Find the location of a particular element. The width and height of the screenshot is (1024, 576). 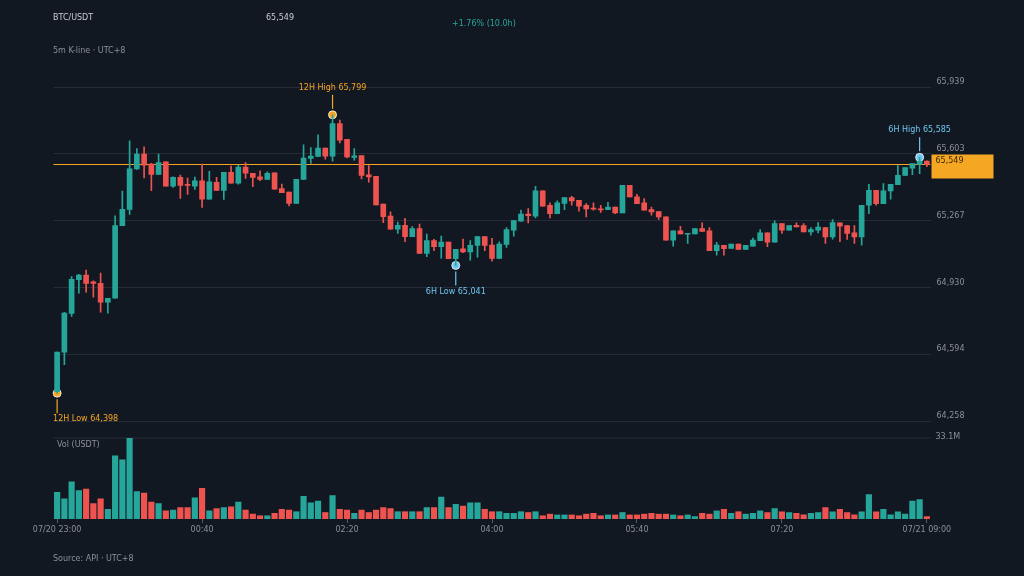

x-tick-label: 04:00 is located at coordinates (492, 529).